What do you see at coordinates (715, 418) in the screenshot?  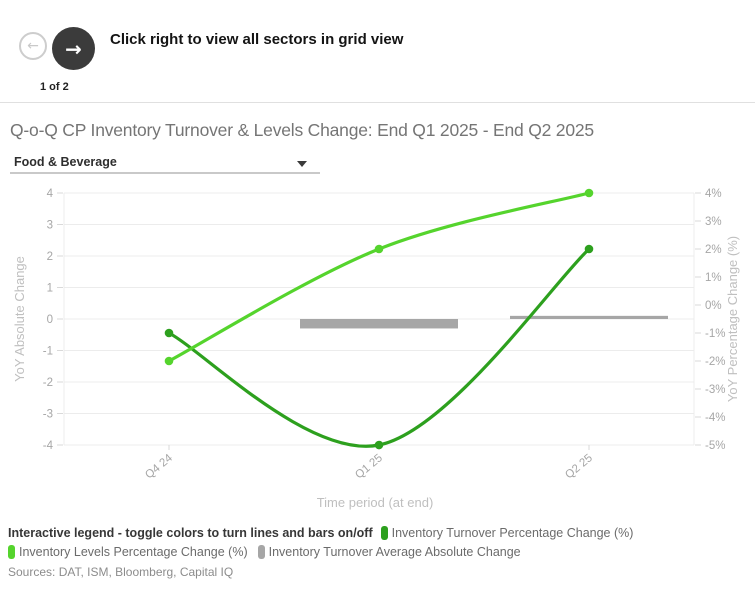 I see `svg-text: -4%` at bounding box center [715, 418].